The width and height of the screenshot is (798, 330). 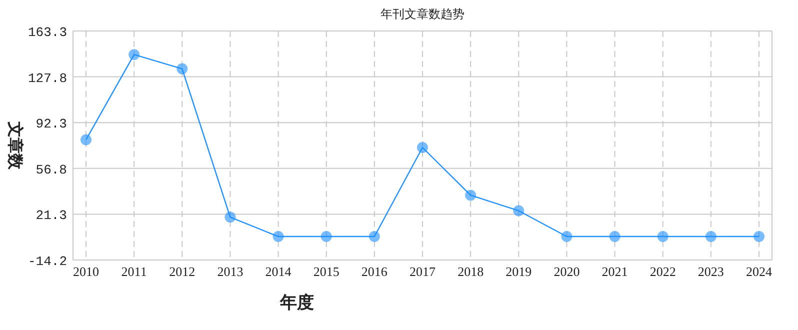 I want to click on y-axis-title: 文章数, so click(x=15, y=145).